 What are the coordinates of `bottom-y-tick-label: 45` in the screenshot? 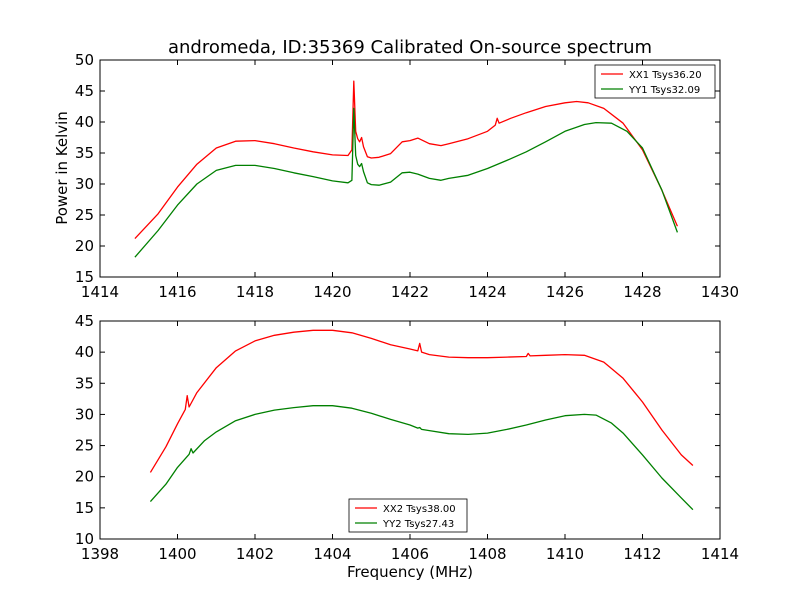 It's located at (84, 321).